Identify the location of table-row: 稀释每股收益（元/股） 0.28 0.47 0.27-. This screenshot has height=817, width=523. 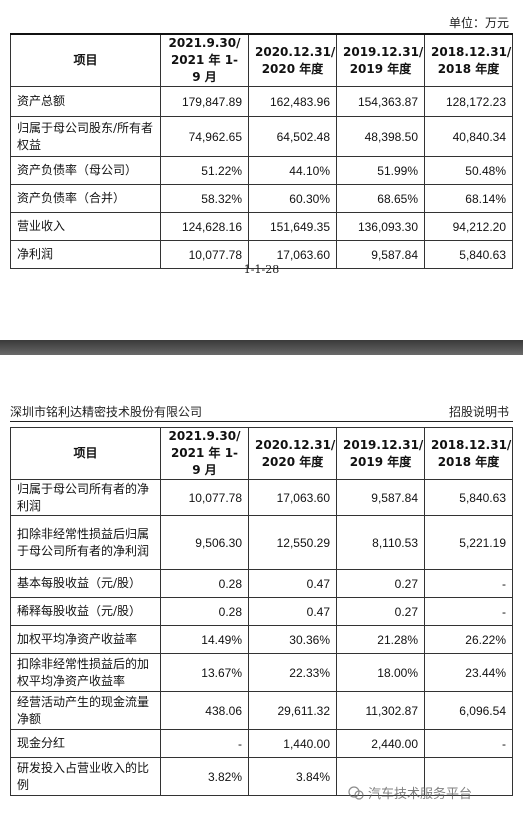
(261, 611).